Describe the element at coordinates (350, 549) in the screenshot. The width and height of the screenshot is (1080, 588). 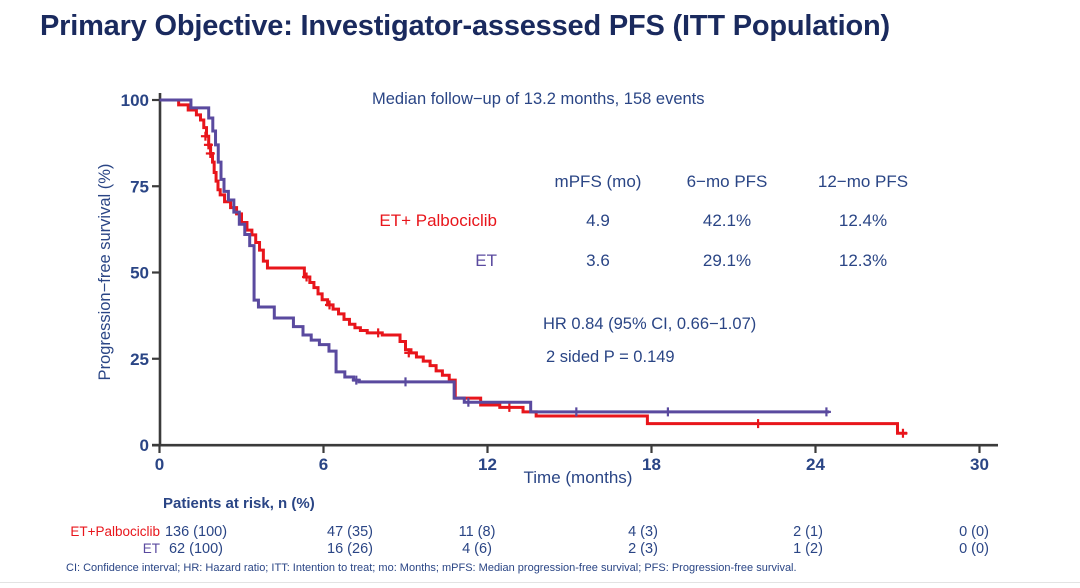
I see `risk-cell: 16 (26)` at that location.